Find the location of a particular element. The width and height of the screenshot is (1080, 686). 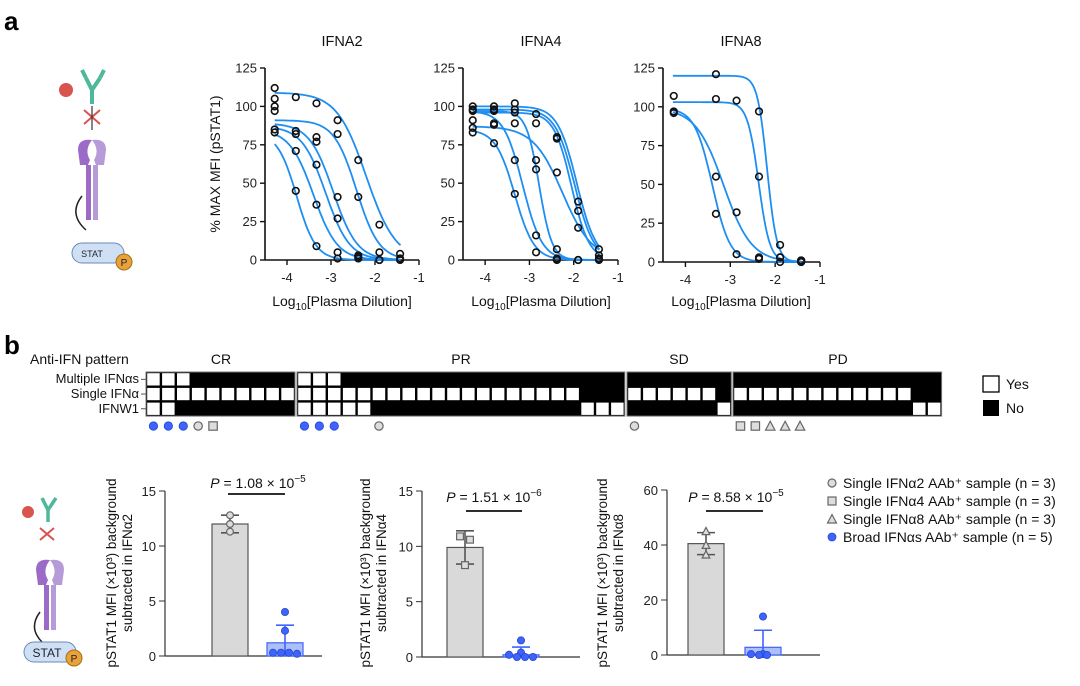

antibody-icon is located at coordinates (93, 86).